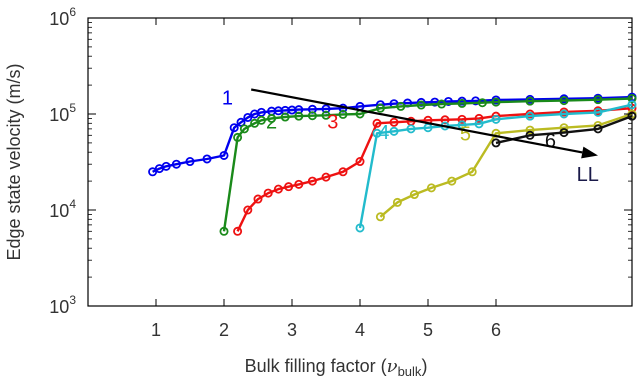 This screenshot has height=385, width=642. Describe the element at coordinates (410, 371) in the screenshot. I see `x-axis-label-sub: bulk` at that location.